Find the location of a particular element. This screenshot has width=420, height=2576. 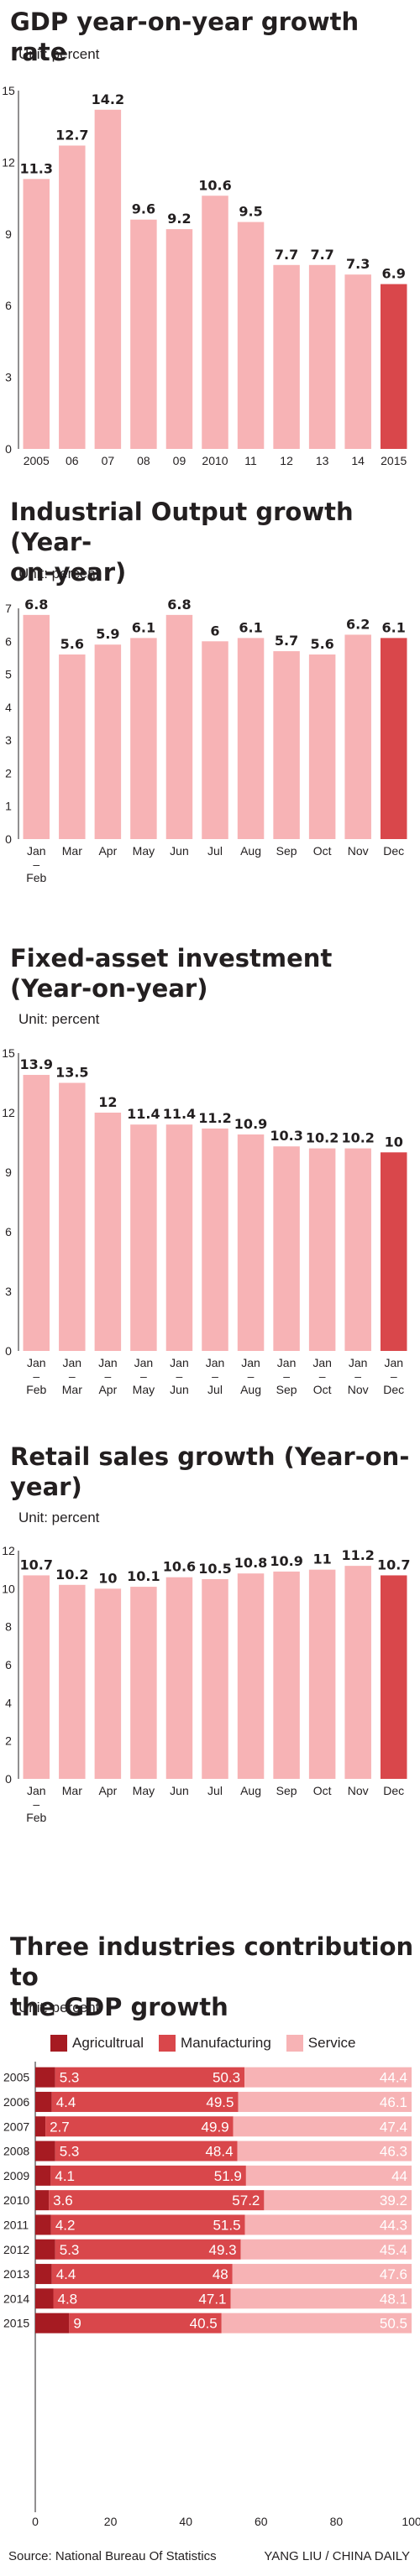

y-tick-label: 2 is located at coordinates (8, 773).